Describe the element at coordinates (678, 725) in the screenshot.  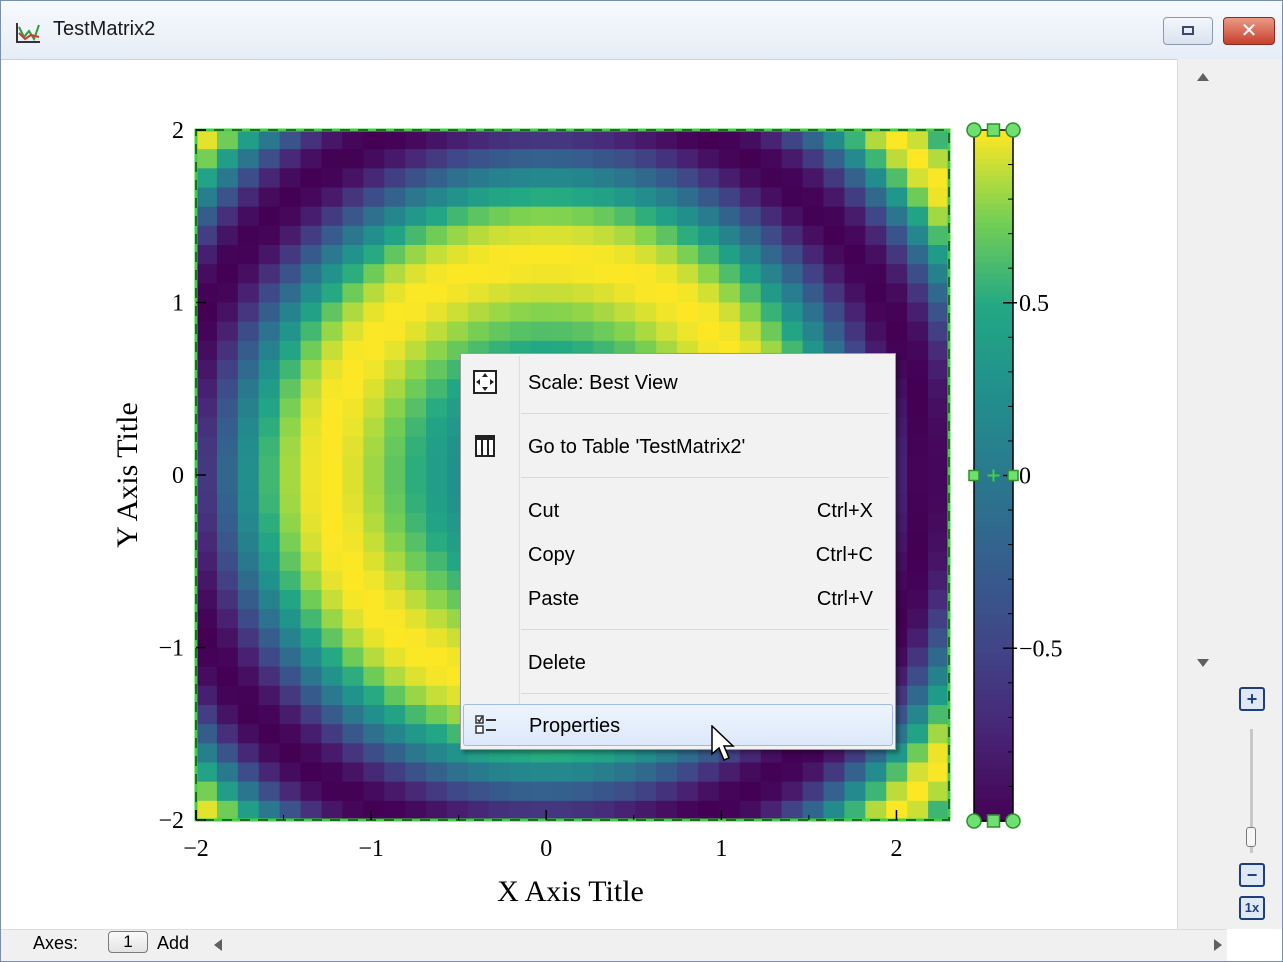
I see `menu-item-properties: Properties` at that location.